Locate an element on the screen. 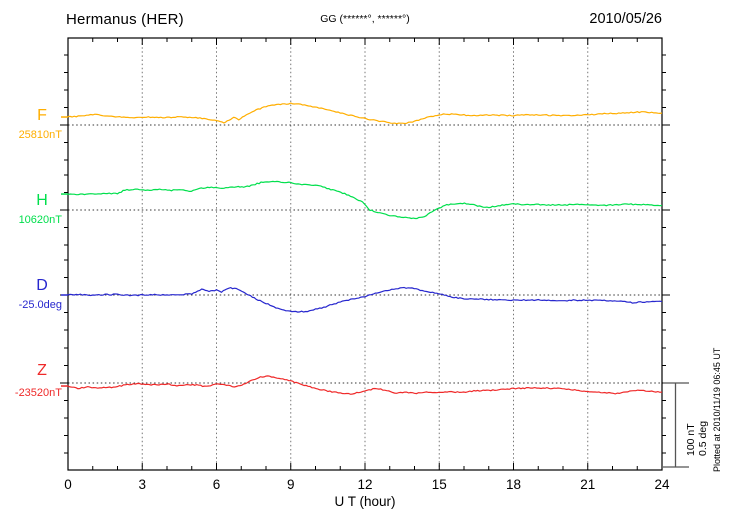 This screenshot has height=520, width=730. x-tick-label: 9 is located at coordinates (290, 484).